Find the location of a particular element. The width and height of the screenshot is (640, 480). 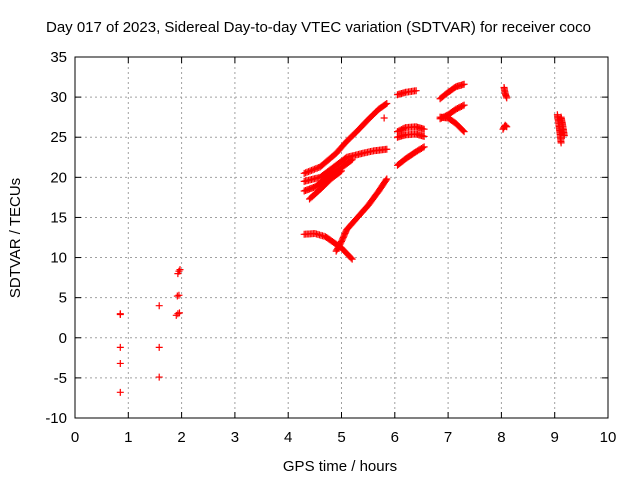

x-tick-label: 7 is located at coordinates (448, 437).